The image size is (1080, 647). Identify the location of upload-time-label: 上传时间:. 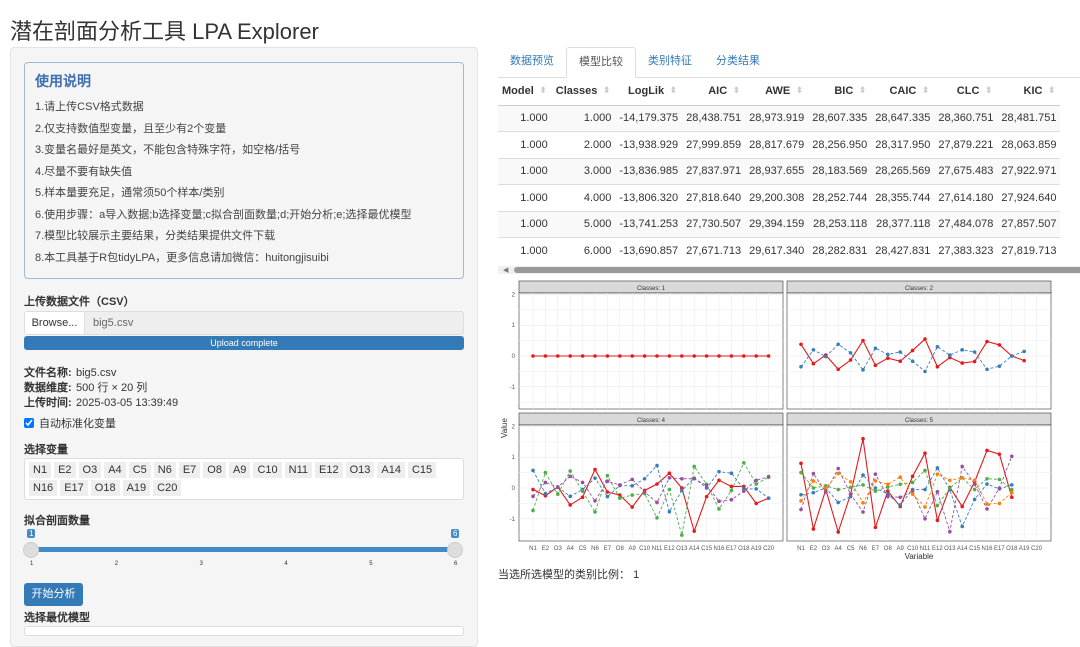
(48, 403).